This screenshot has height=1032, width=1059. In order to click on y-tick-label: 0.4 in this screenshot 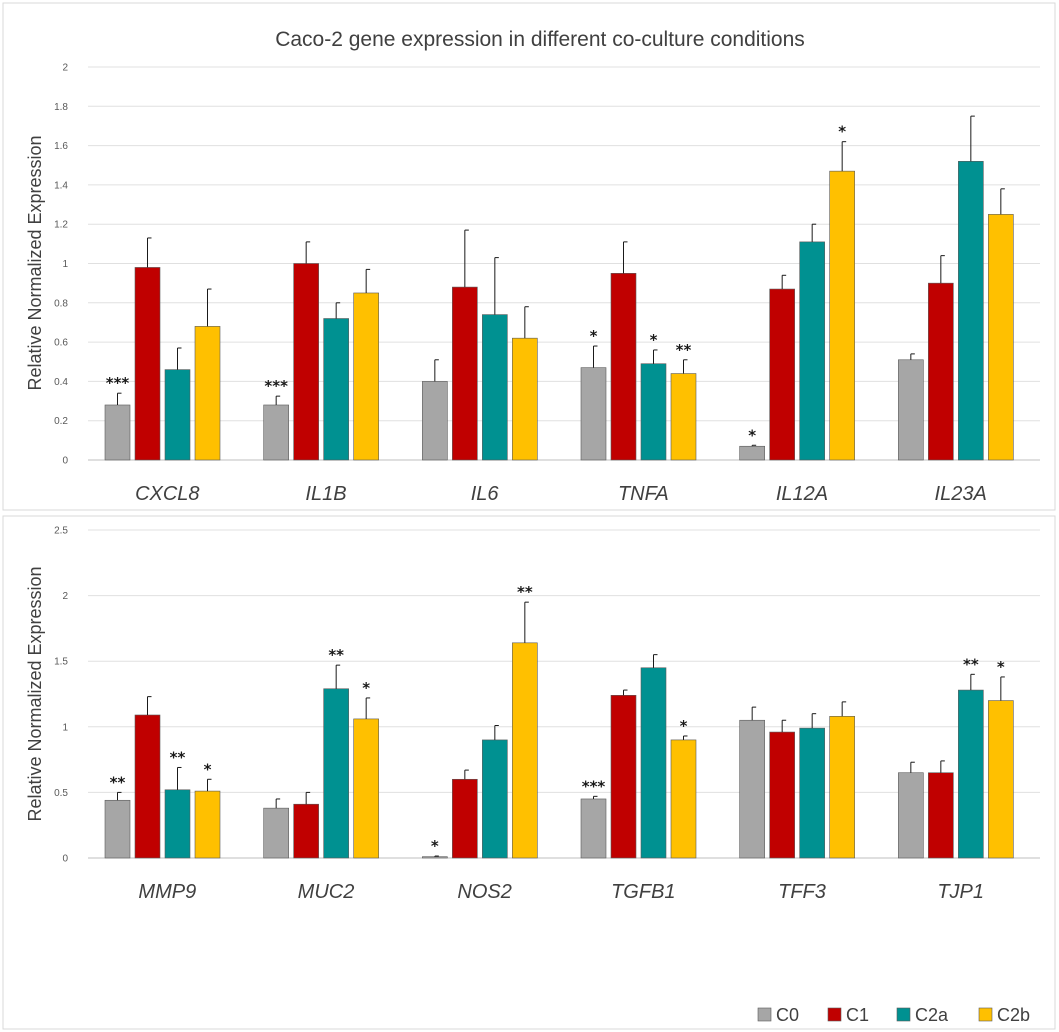, I will do `click(61, 382)`.